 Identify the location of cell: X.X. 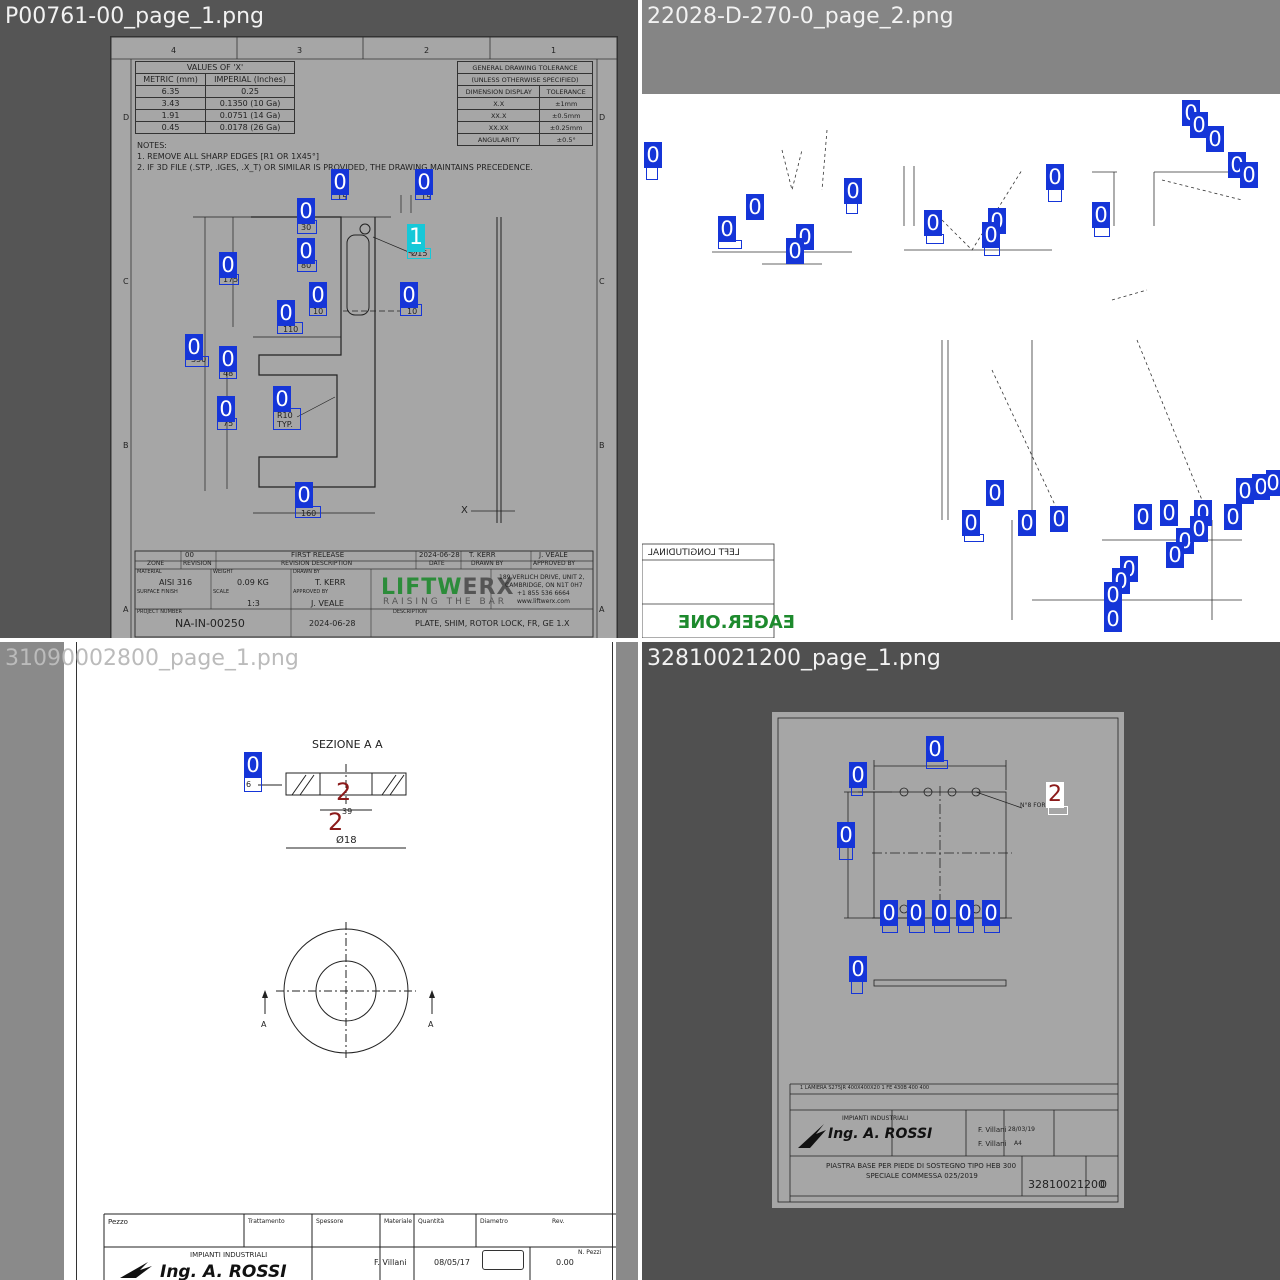
(498, 103).